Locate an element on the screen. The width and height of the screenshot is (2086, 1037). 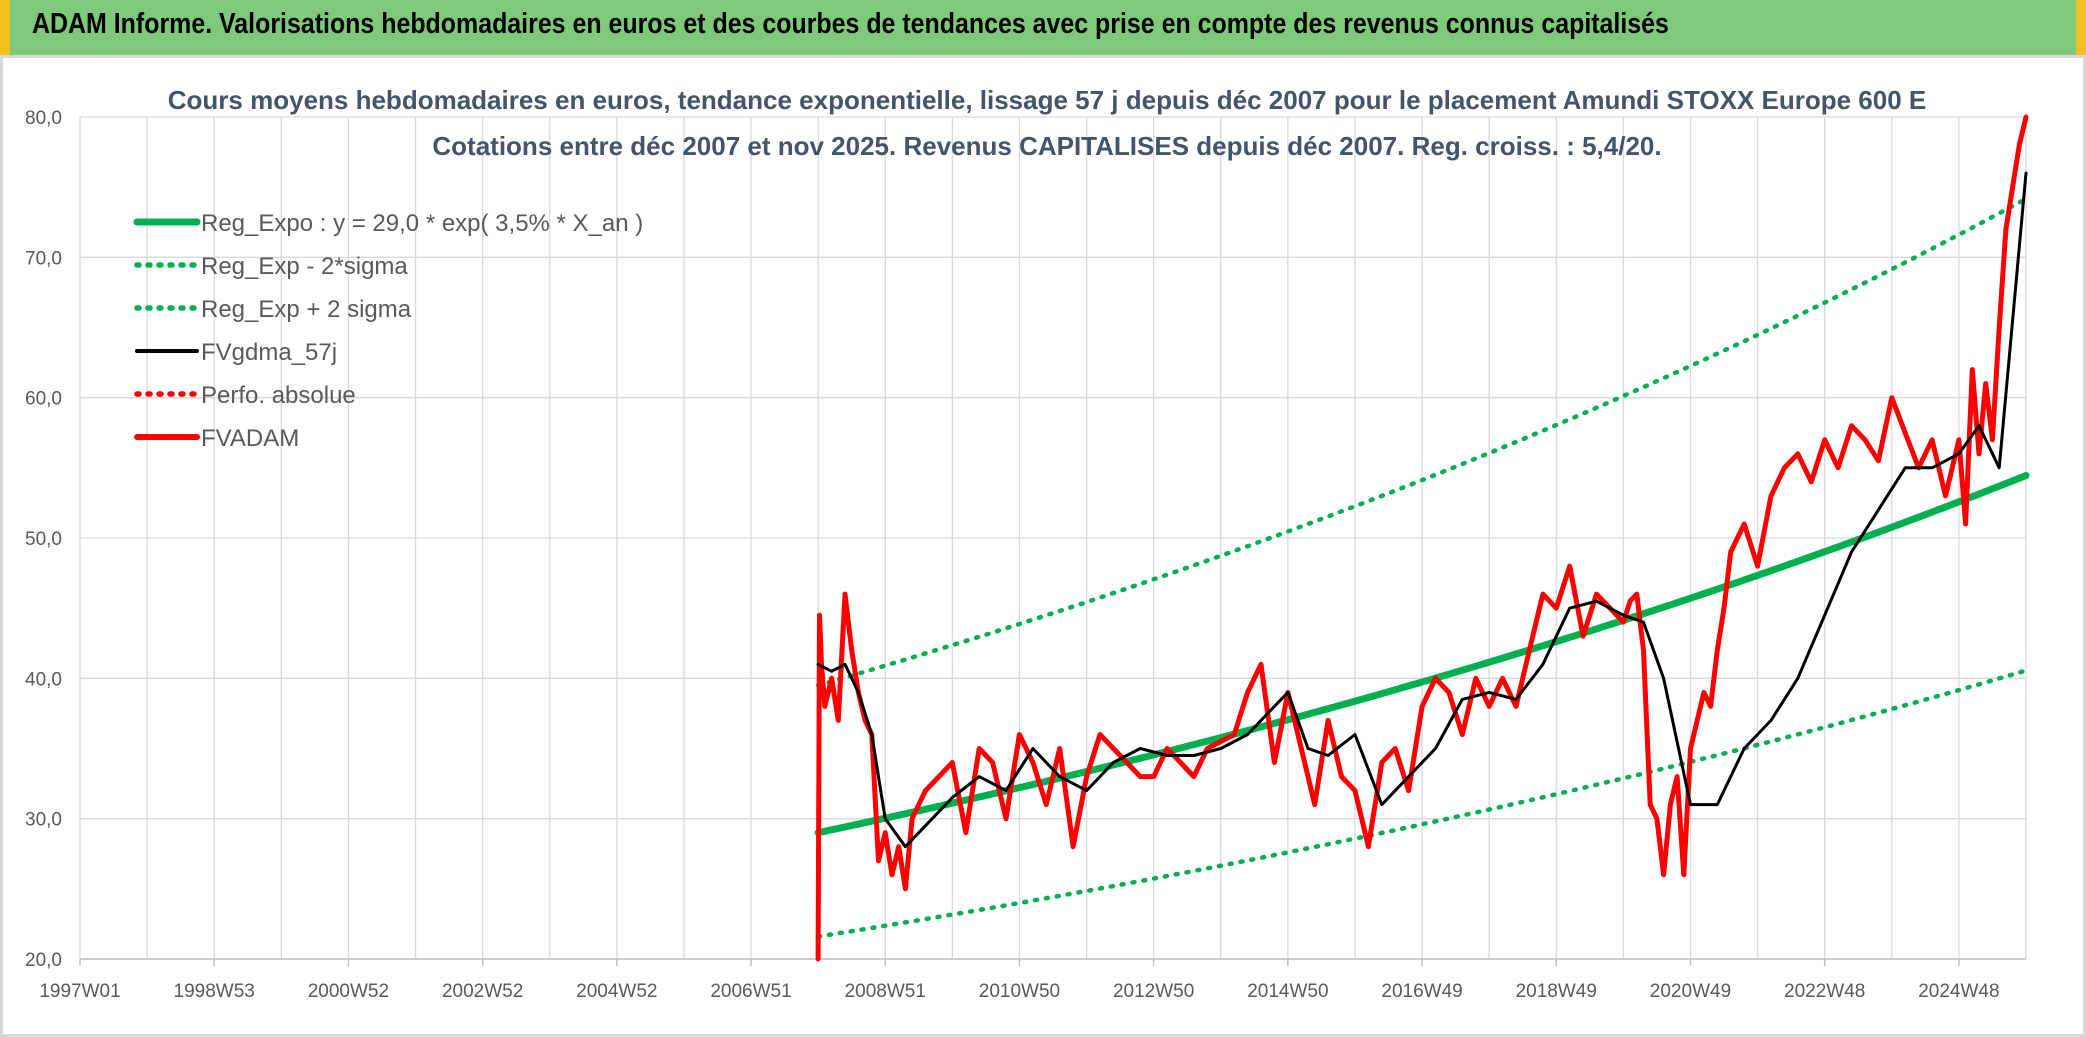
y-tick-label: 50,0 is located at coordinates (43, 539).